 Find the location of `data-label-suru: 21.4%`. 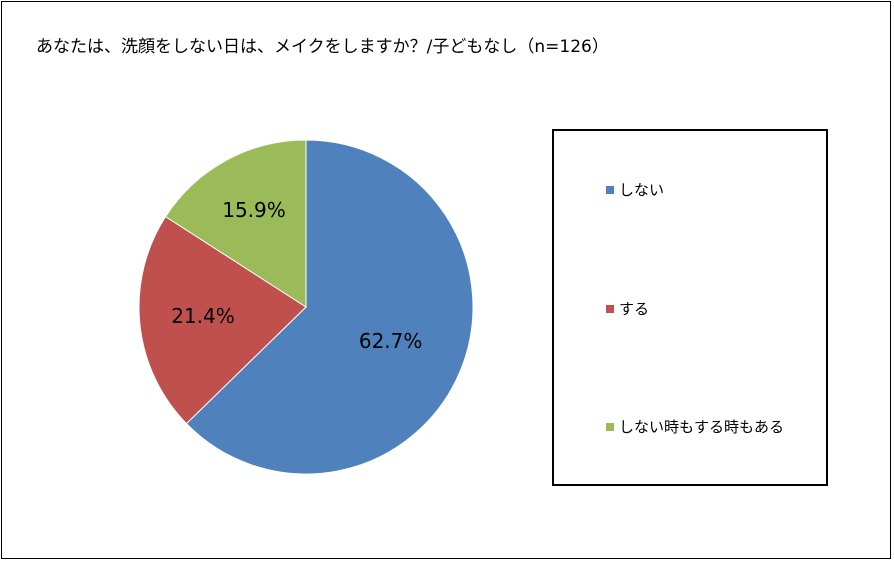

data-label-suru: 21.4% is located at coordinates (203, 316).